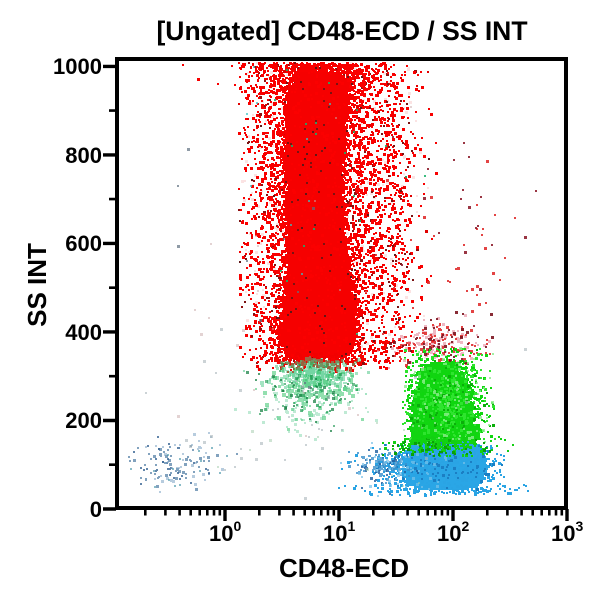  Describe the element at coordinates (83, 243) in the screenshot. I see `svg-text: 600` at that location.